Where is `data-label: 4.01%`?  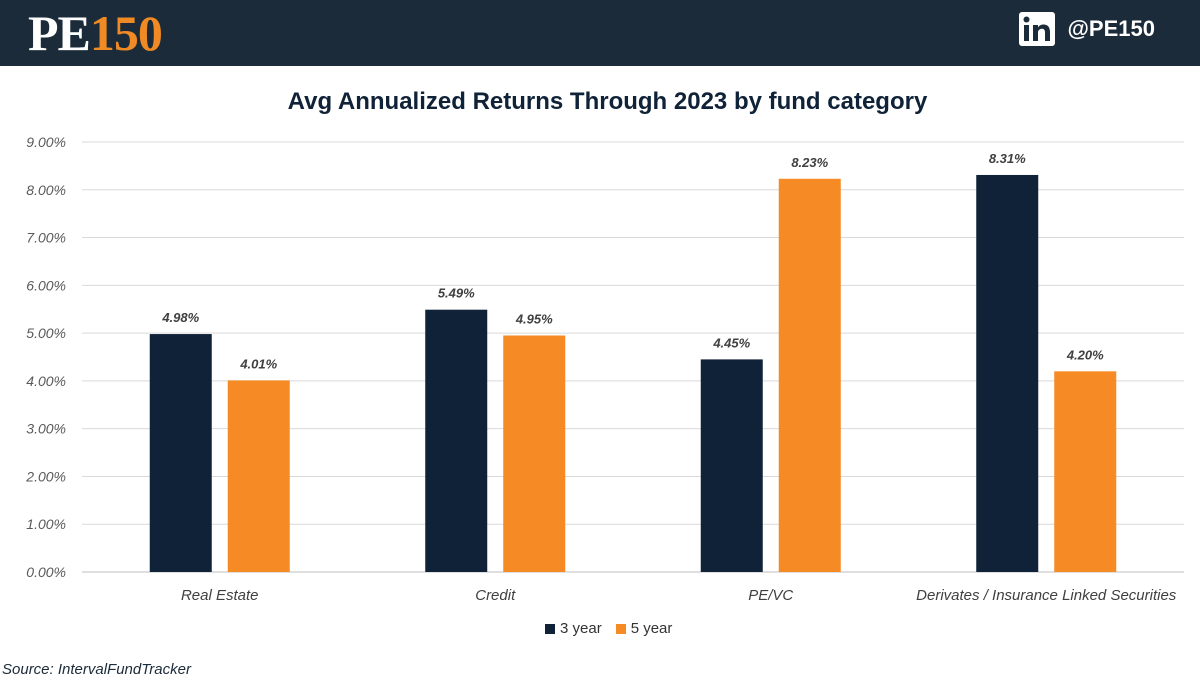 data-label: 4.01% is located at coordinates (258, 363).